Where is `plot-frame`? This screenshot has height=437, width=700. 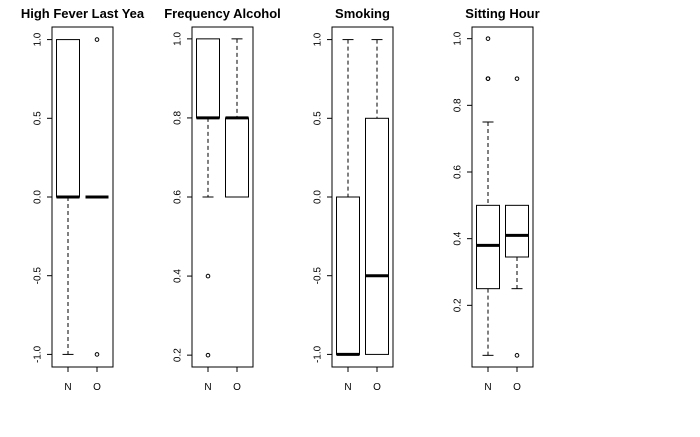 plot-frame is located at coordinates (502, 197).